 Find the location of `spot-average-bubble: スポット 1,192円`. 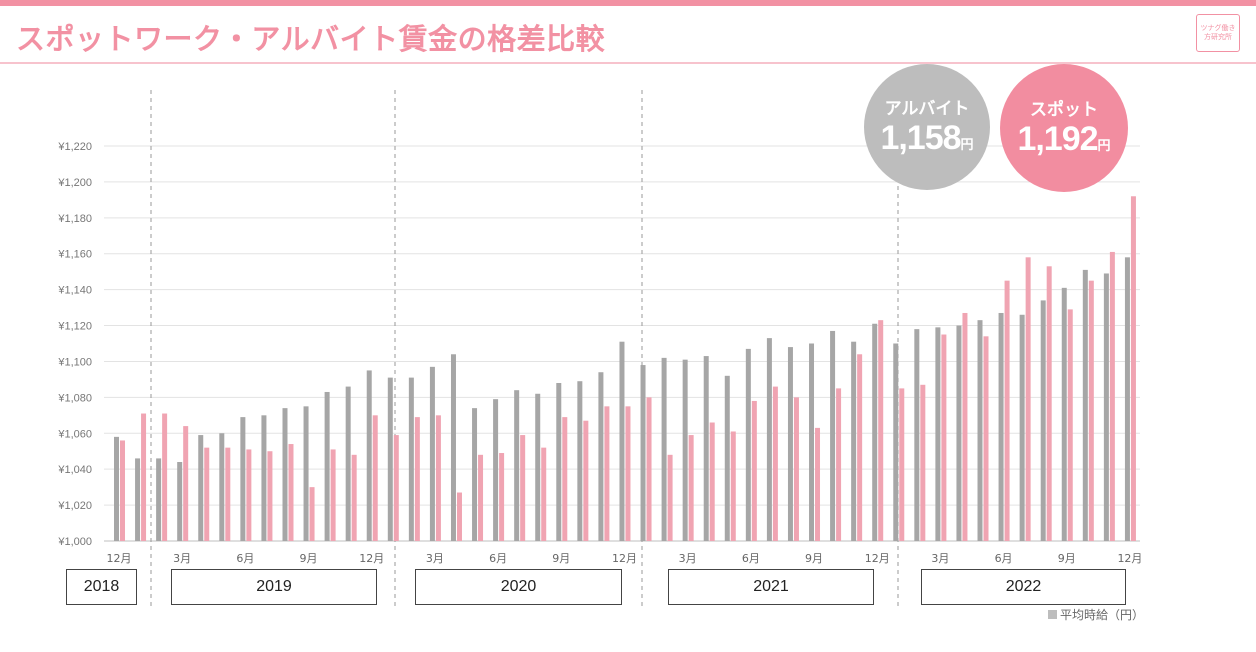

spot-average-bubble: スポット 1,192円 is located at coordinates (1064, 128).